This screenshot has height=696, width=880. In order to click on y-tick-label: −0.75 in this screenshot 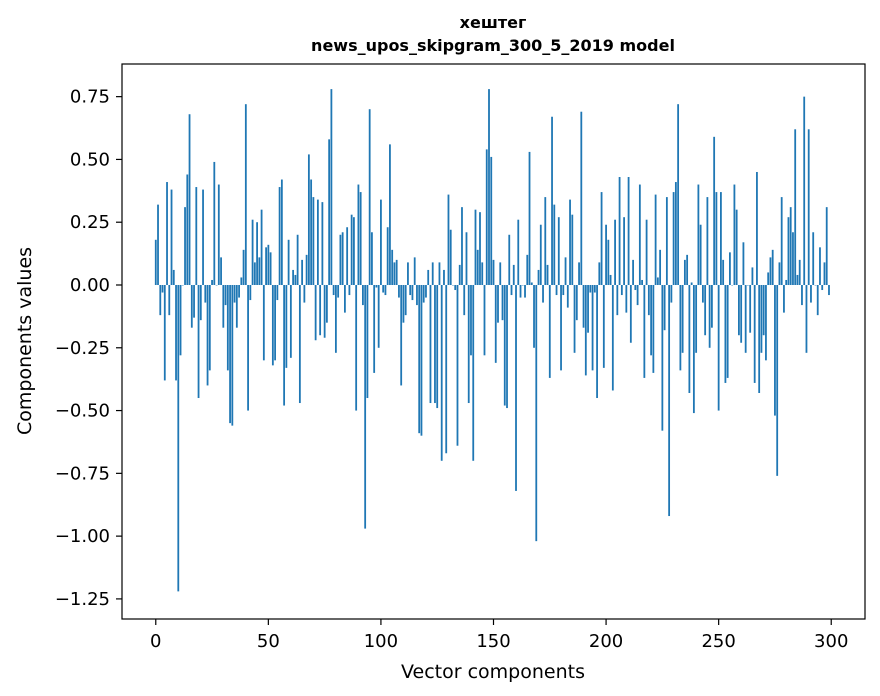, I will do `click(82, 473)`.